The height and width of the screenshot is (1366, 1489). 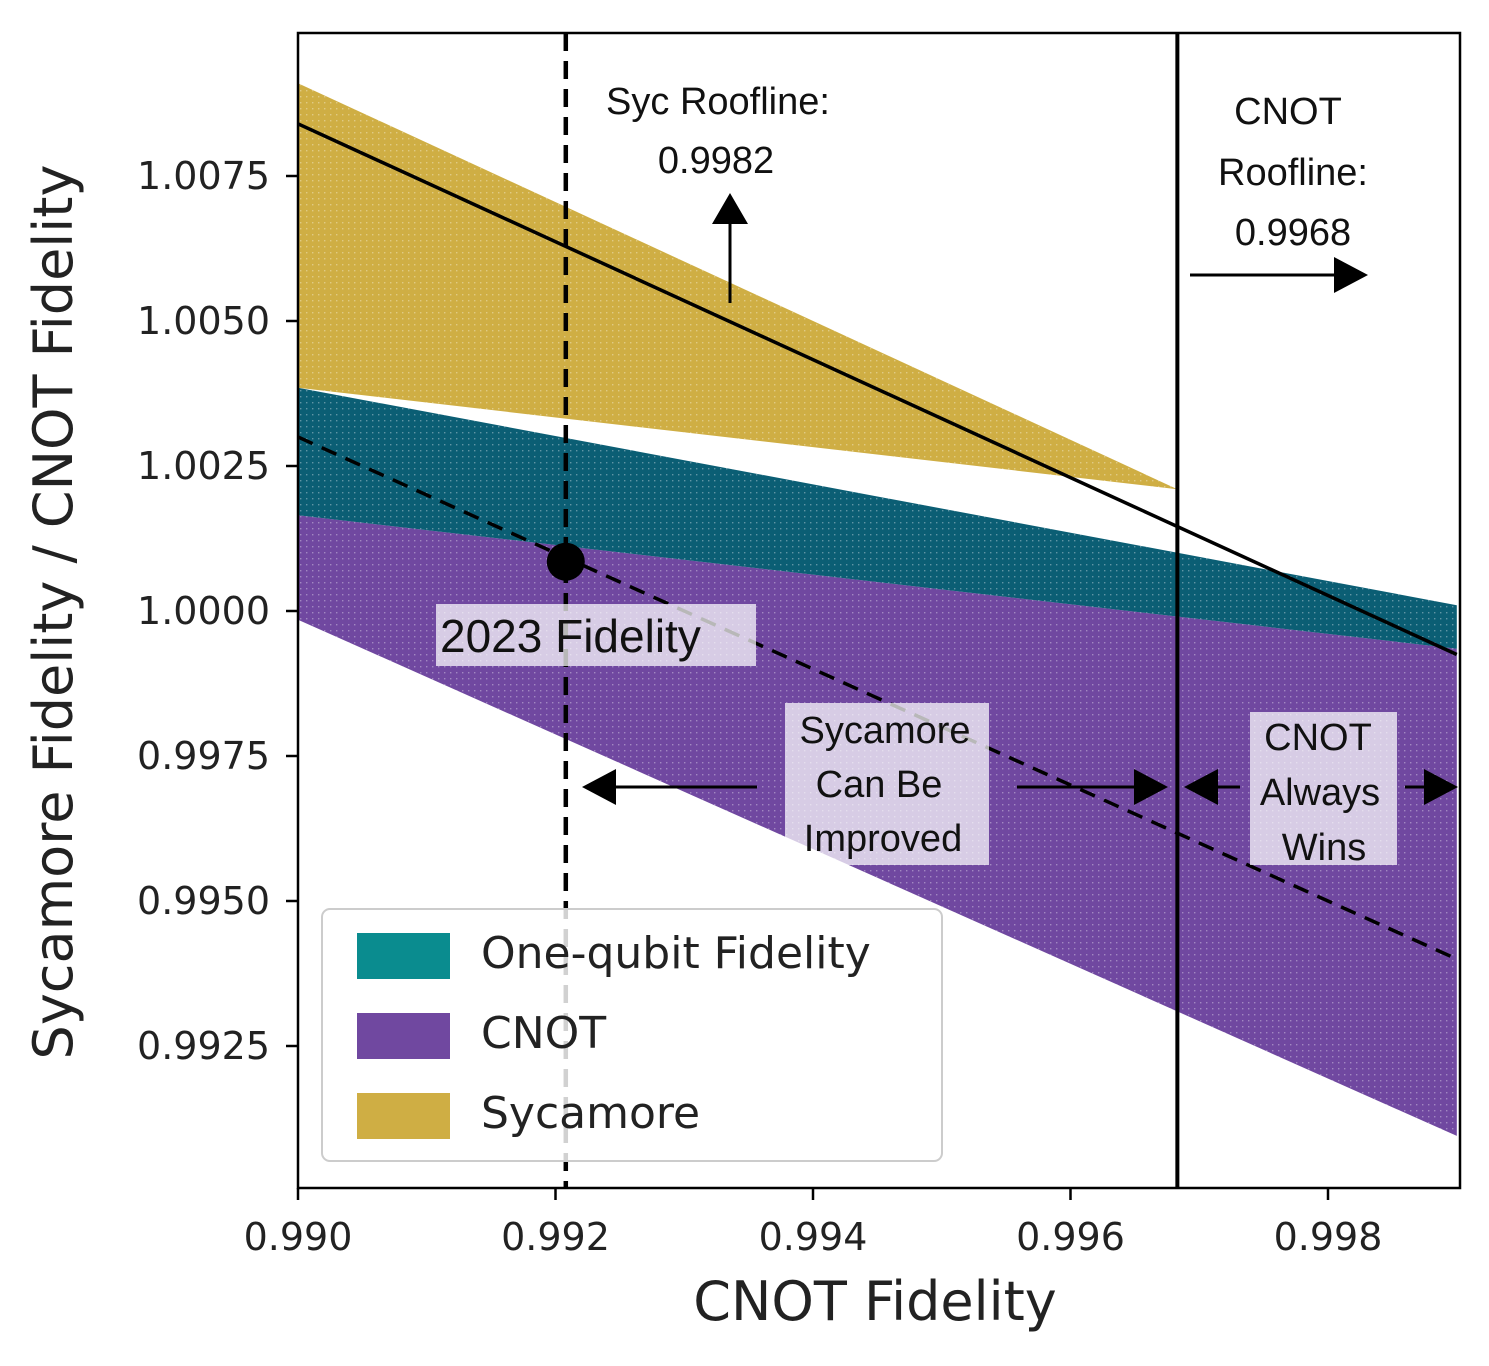 I want to click on legend-label-sycamore: Sycamore, so click(x=590, y=1113).